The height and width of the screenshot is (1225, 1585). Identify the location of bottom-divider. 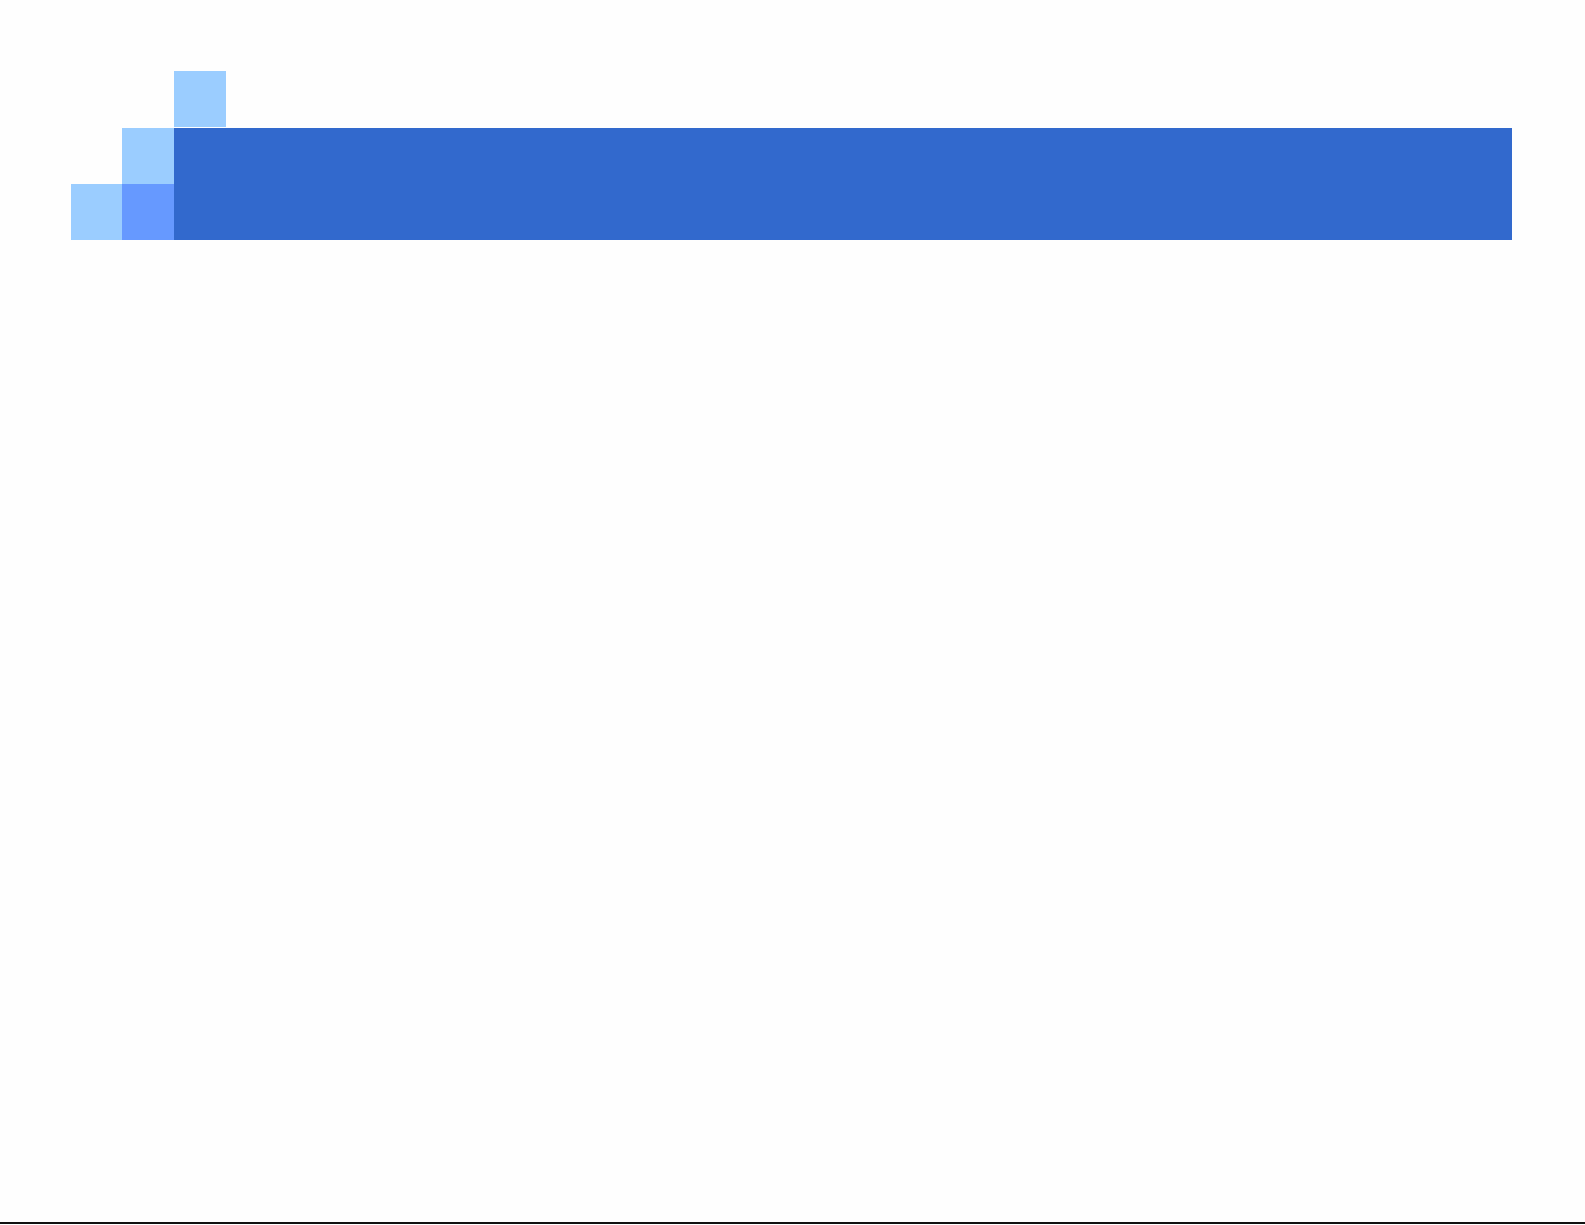
(792, 1223).